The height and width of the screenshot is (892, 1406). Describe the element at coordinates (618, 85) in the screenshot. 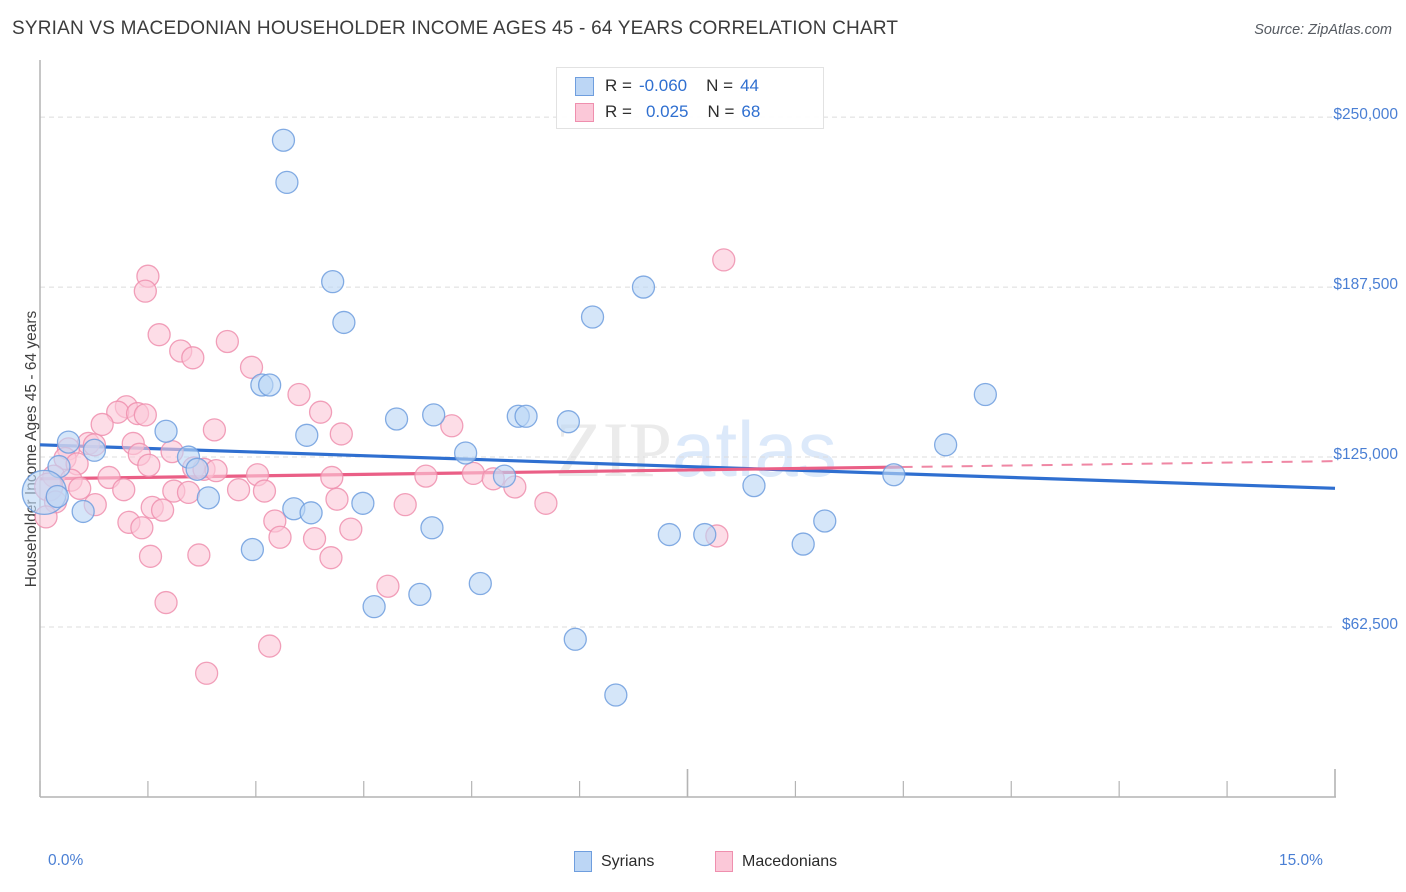

I see `stats-r-label-blue: R =` at that location.